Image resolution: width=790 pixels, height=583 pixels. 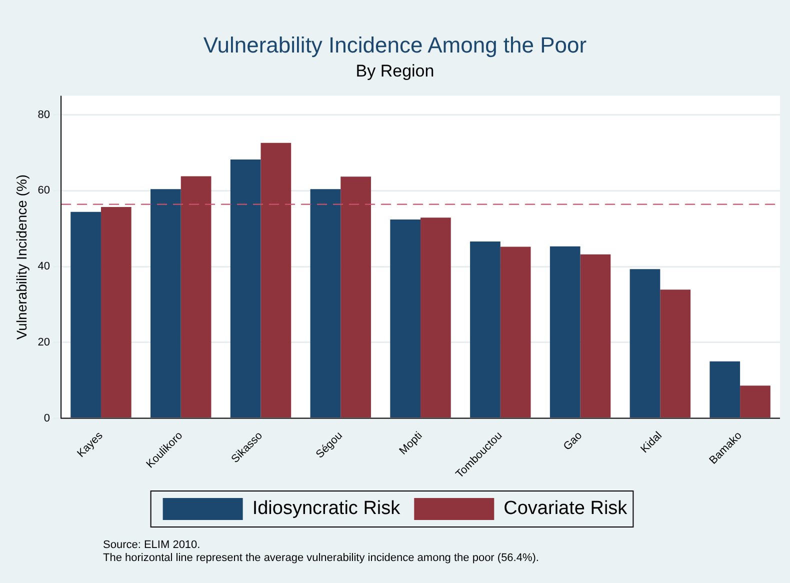 What do you see at coordinates (44, 114) in the screenshot?
I see `y-tick-label: 80` at bounding box center [44, 114].